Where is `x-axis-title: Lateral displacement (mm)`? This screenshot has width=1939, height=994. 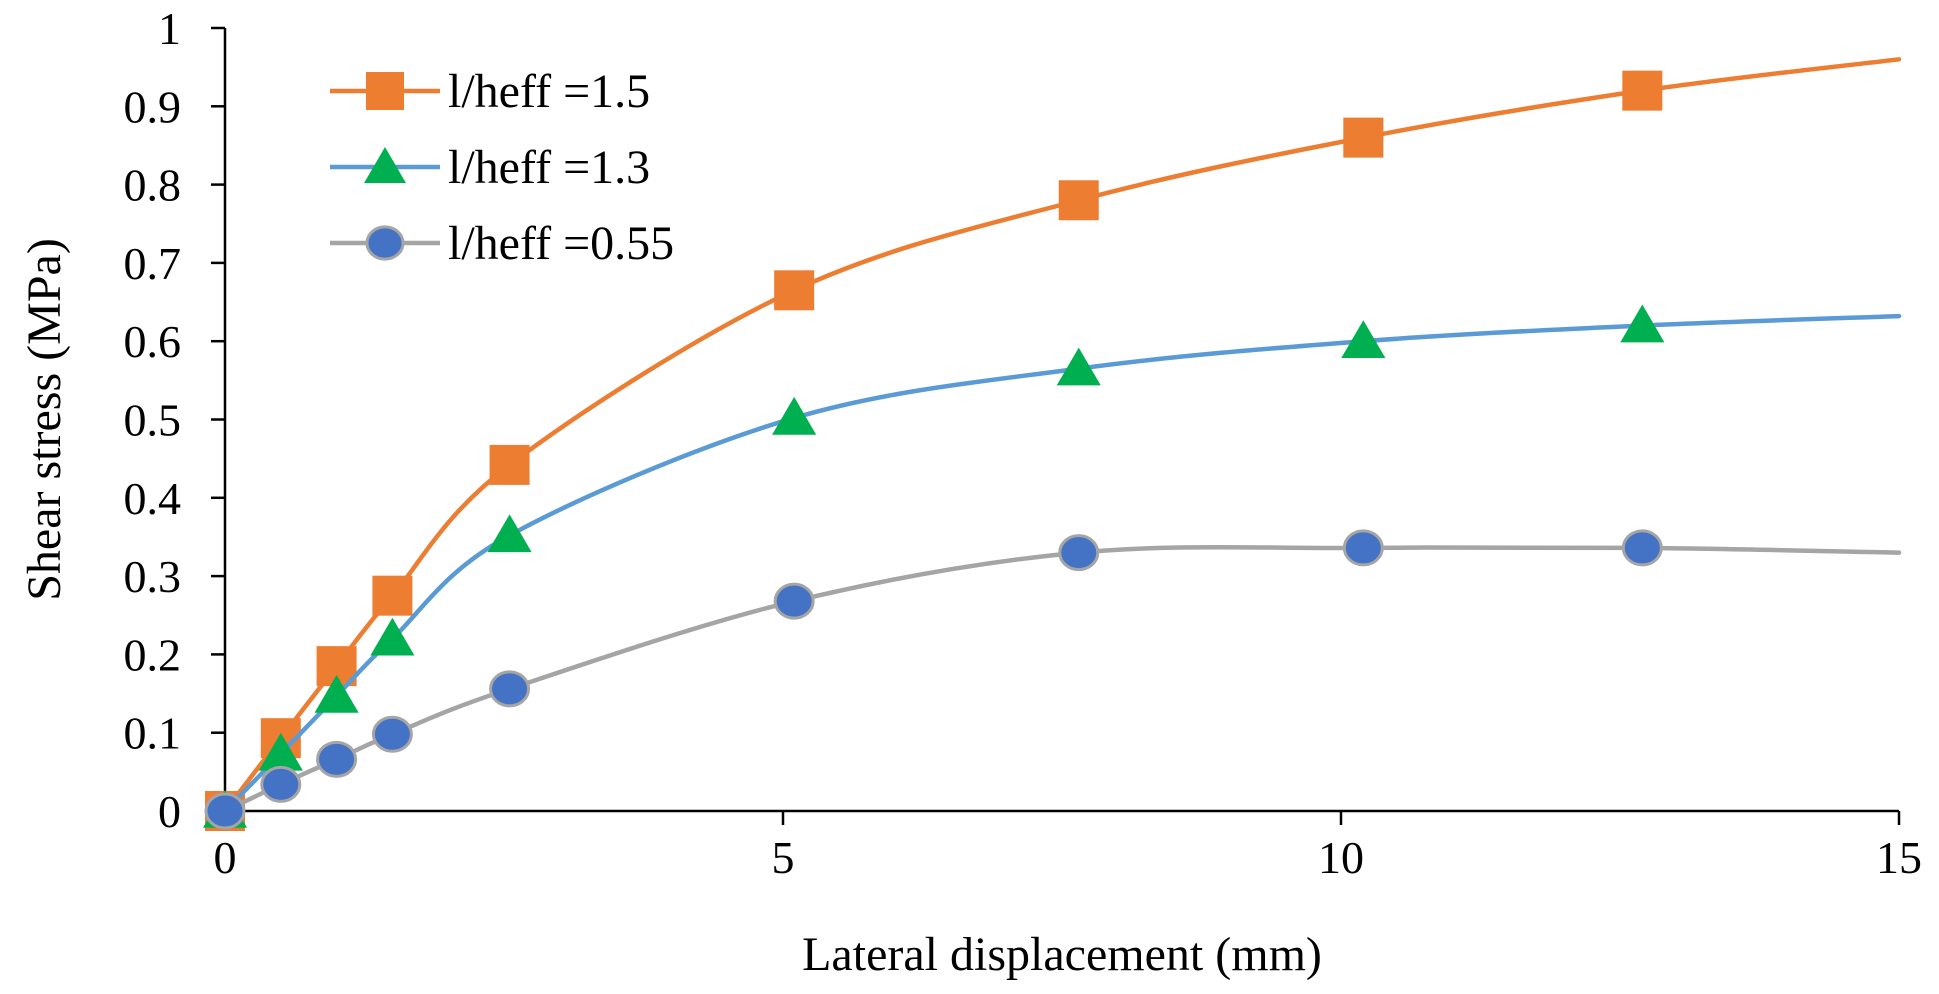
x-axis-title: Lateral displacement (mm) is located at coordinates (1062, 954).